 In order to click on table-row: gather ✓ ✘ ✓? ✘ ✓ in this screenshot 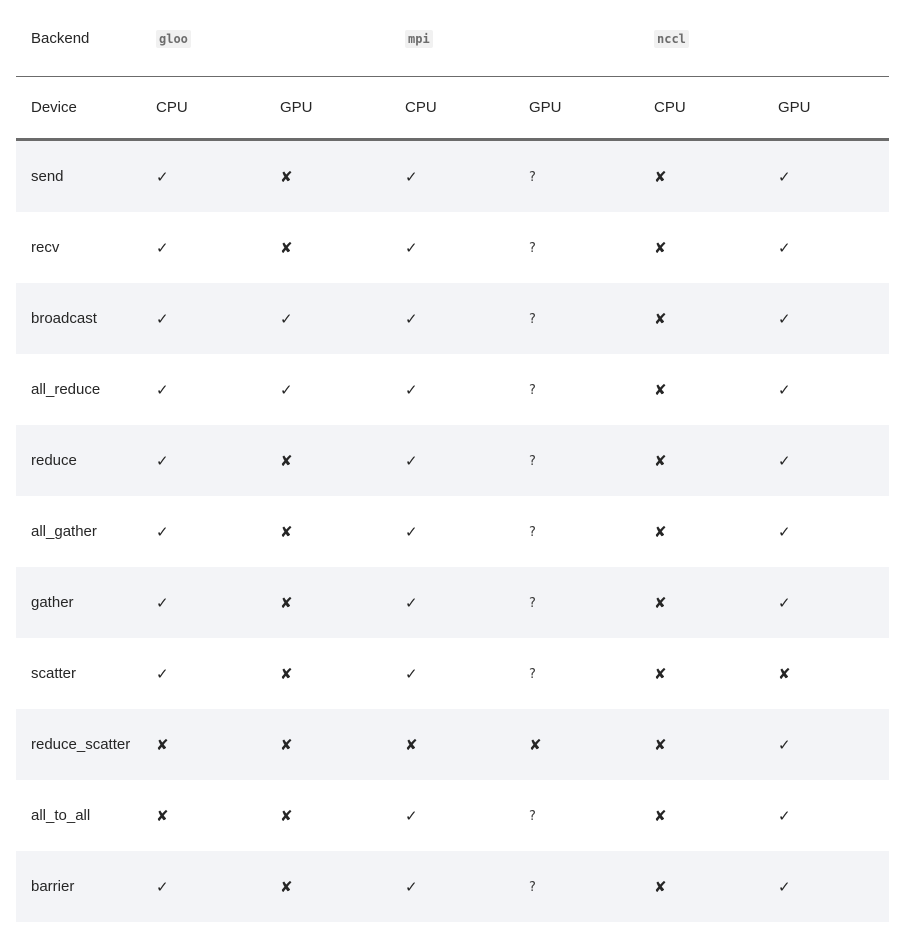, I will do `click(452, 602)`.